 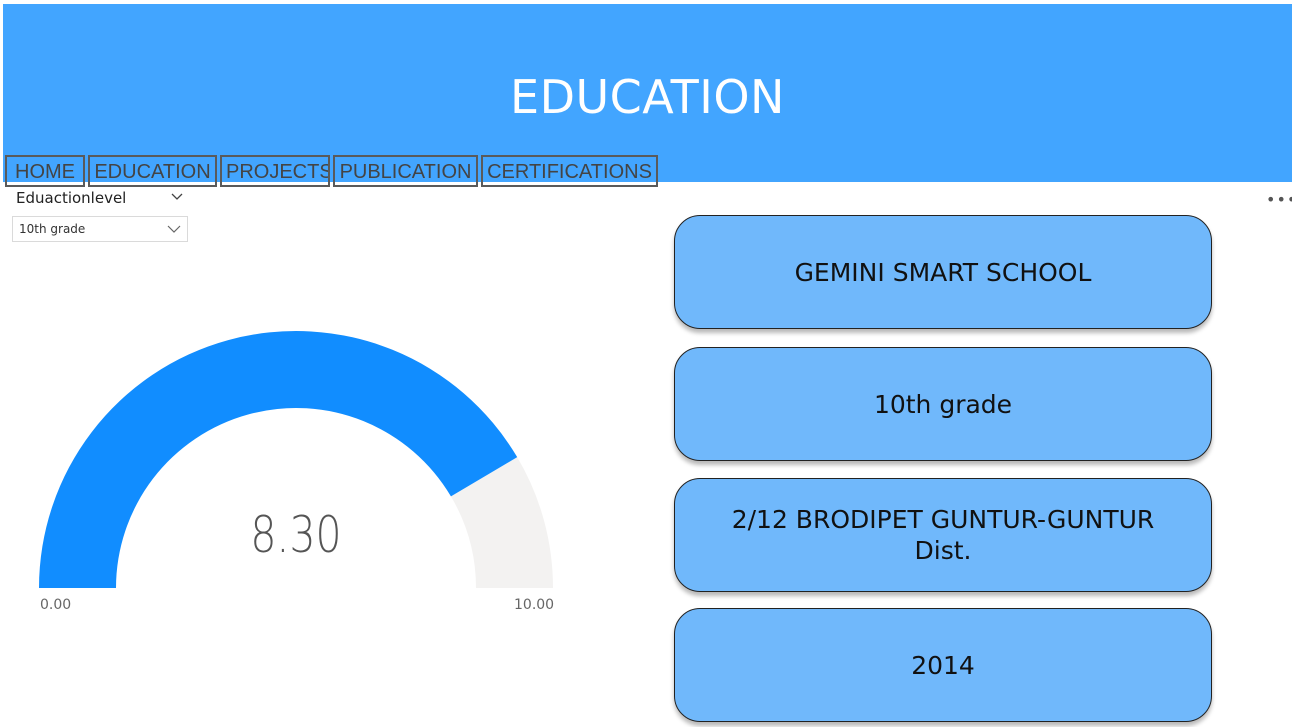 I want to click on gauge-value: 8.30, so click(x=296, y=535).